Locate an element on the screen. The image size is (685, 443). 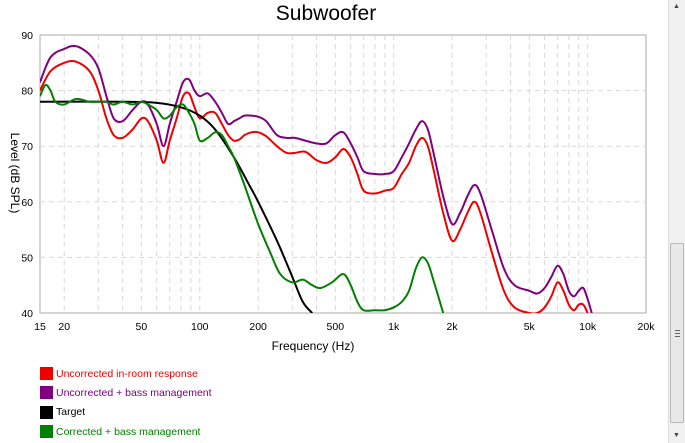
legend-item: Uncorrected + bass management is located at coordinates (190, 392).